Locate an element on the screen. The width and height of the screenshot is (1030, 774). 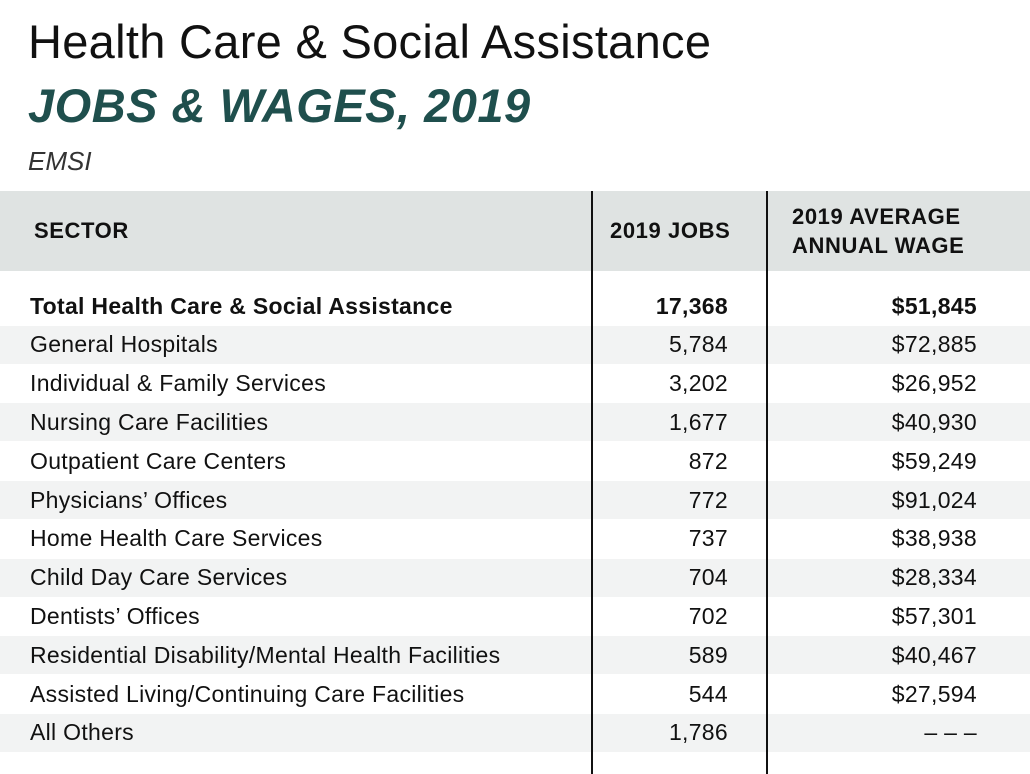
wage-cell: $72,885 is located at coordinates (934, 344).